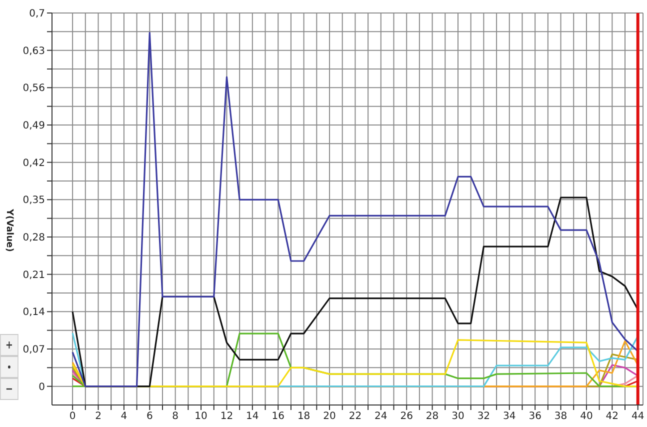 The height and width of the screenshot is (427, 647). Describe the element at coordinates (41, 387) in the screenshot. I see `y-tick-label: 0` at that location.